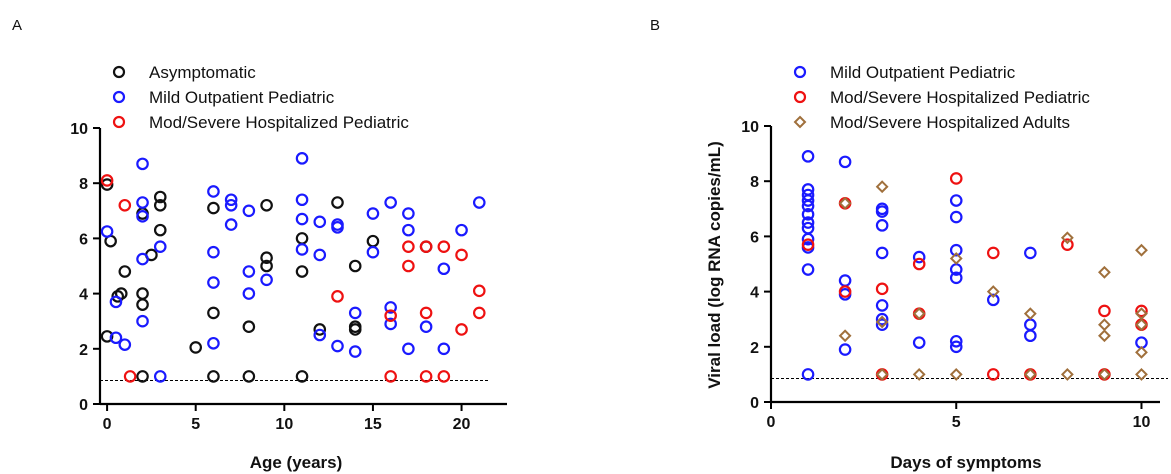  I want to click on panel-b-points, so click(974, 265).